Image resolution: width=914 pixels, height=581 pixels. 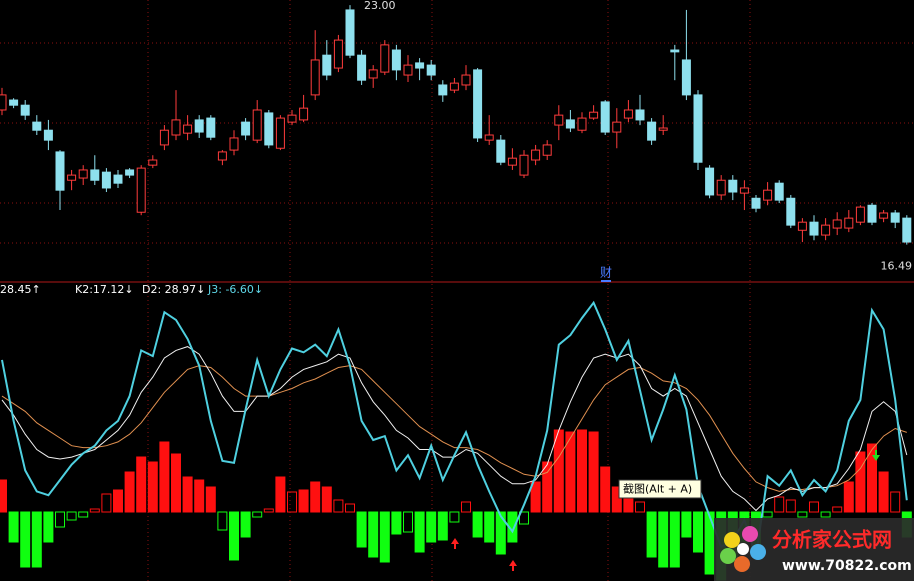 What do you see at coordinates (20, 289) in the screenshot?
I see `indicator-label: 28.45↑` at bounding box center [20, 289].